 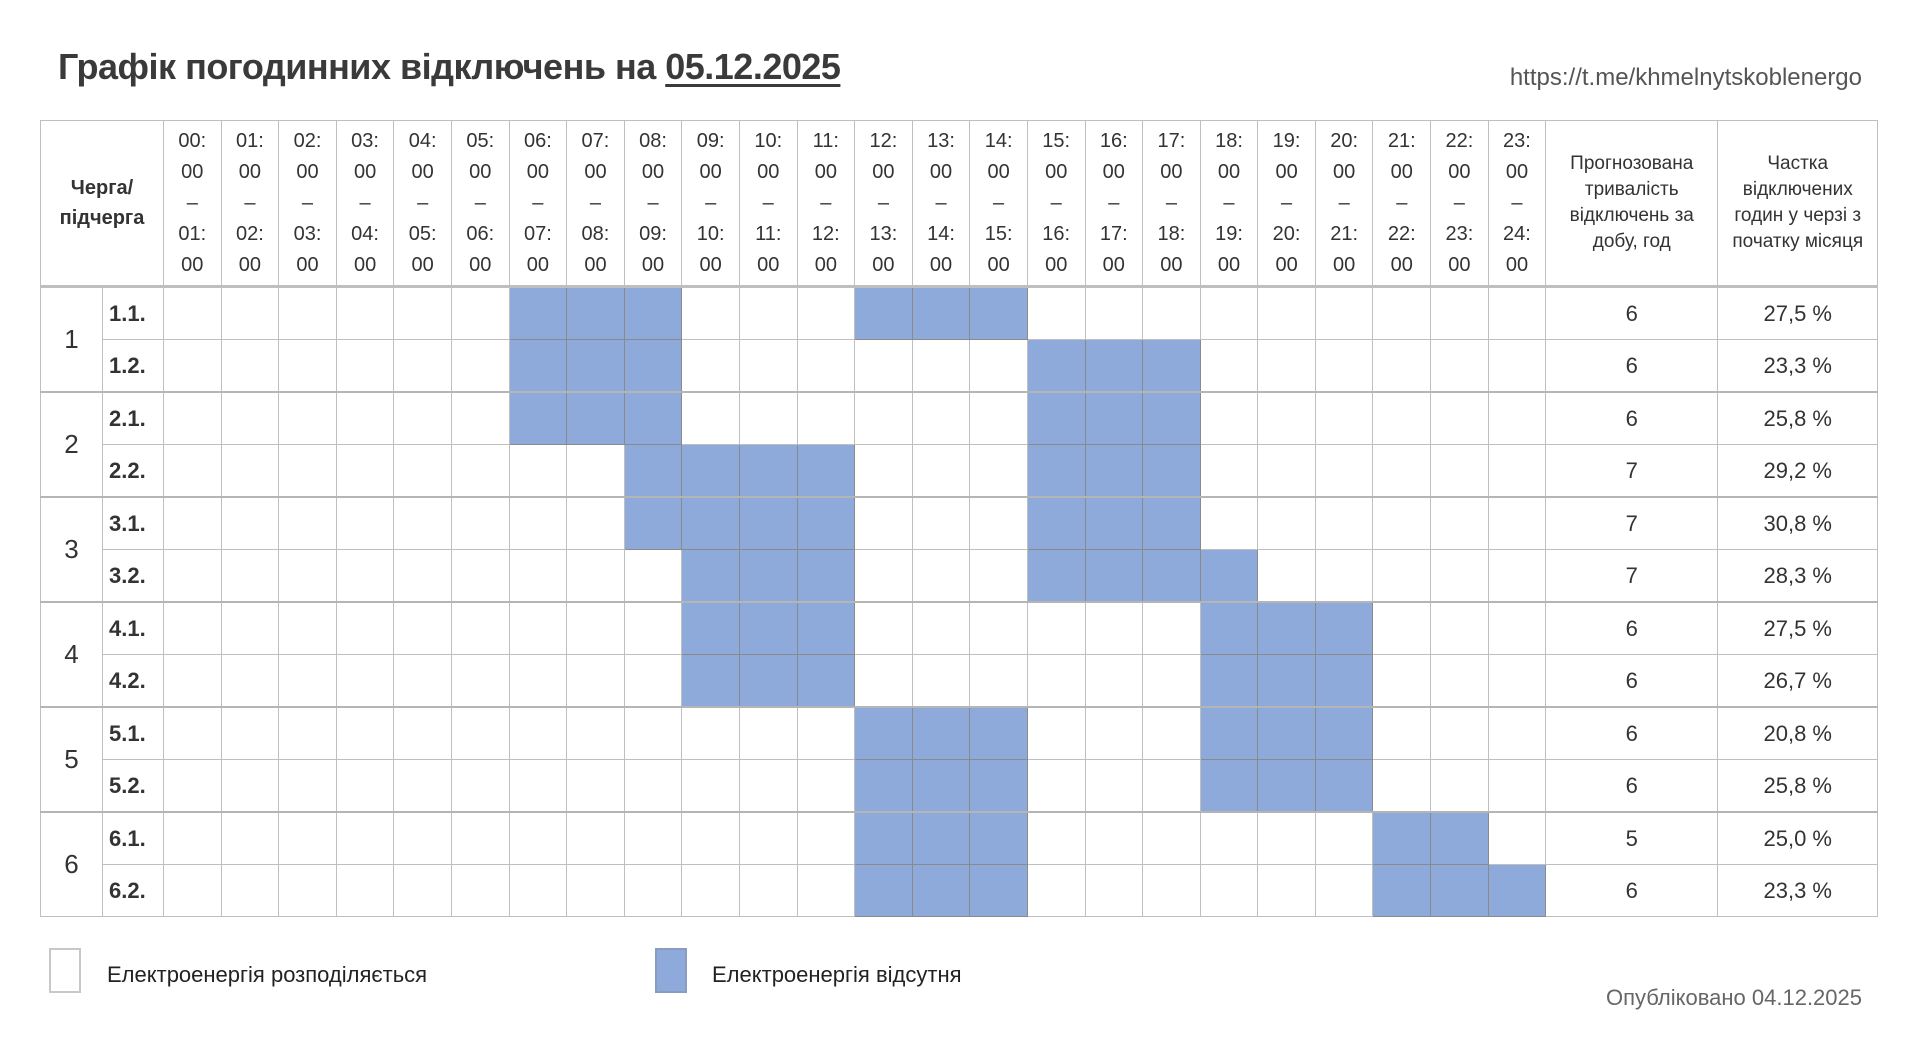 What do you see at coordinates (1344, 140) in the screenshot?
I see `hour-start: 20:` at bounding box center [1344, 140].